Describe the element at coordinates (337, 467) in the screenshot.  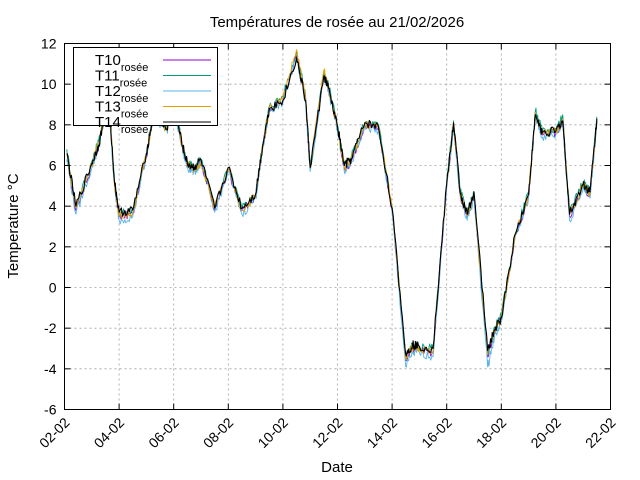
I see `x-axis-title: Date` at that location.